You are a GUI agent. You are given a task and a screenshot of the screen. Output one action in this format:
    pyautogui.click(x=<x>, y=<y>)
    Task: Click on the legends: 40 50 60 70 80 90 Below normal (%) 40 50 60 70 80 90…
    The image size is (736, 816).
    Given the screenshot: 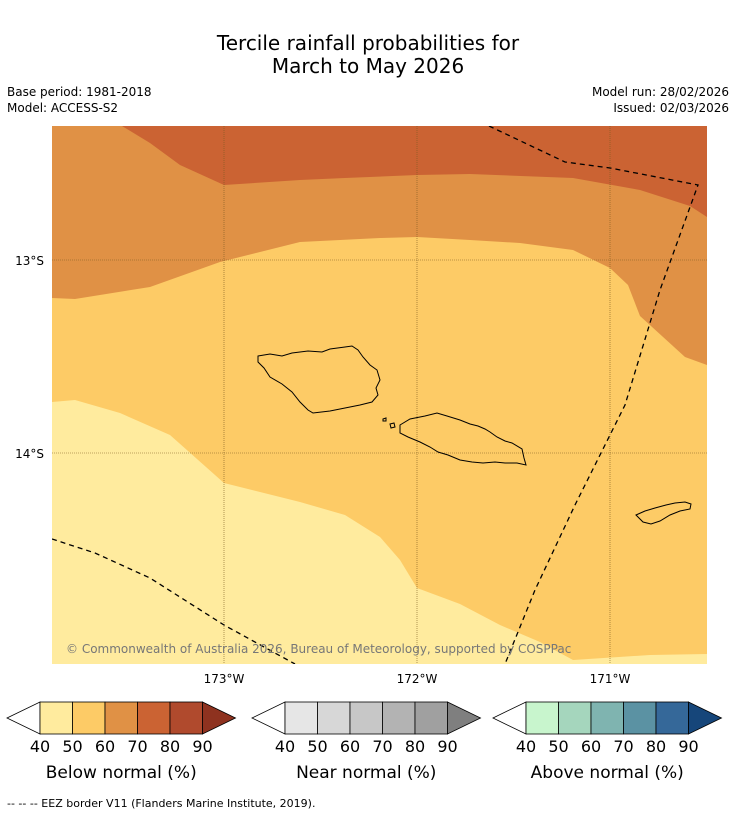 What is the action you would take?
    pyautogui.click(x=364, y=742)
    